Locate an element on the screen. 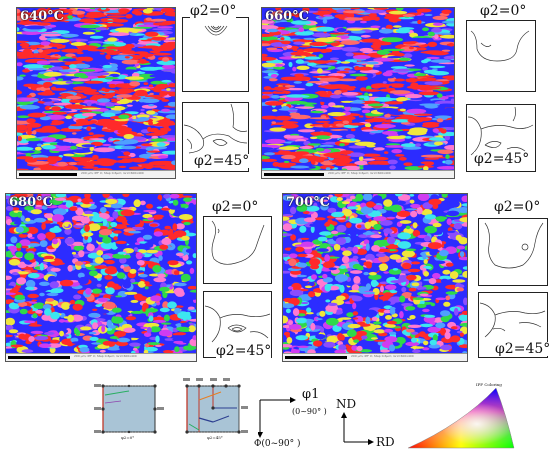 This screenshot has height=456, width=550. map-temperature-label: 700°C is located at coordinates (308, 202).